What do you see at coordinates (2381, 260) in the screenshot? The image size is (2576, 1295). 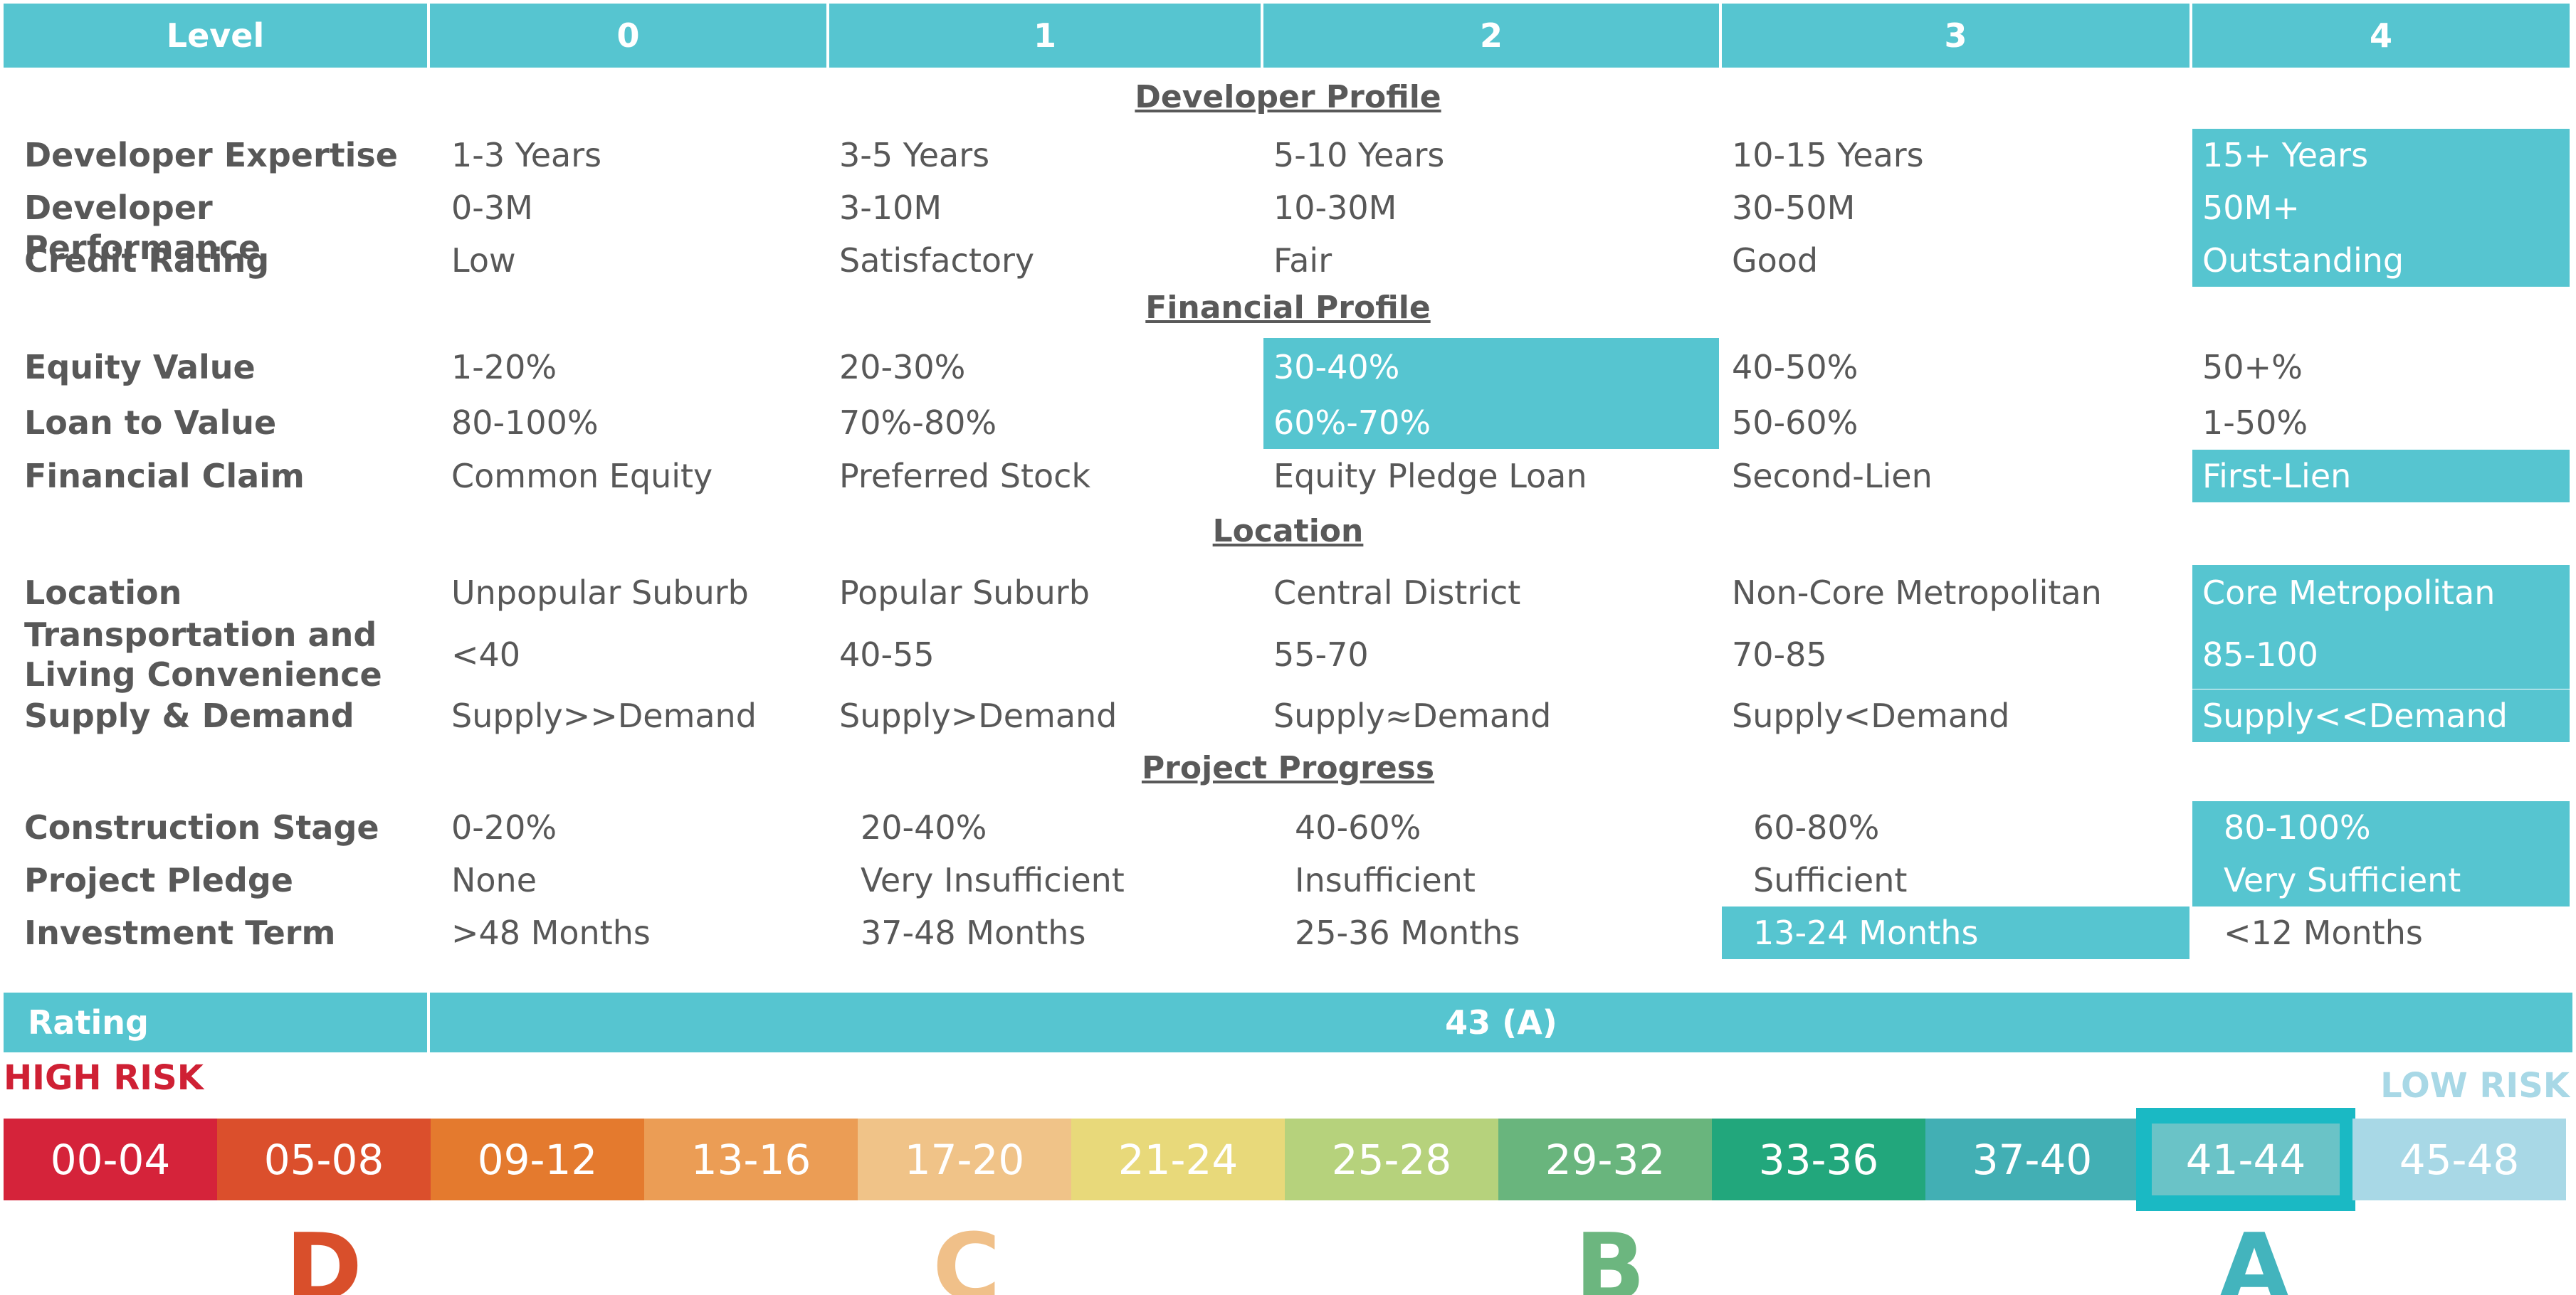 I see `selected-cell: Outstanding` at bounding box center [2381, 260].